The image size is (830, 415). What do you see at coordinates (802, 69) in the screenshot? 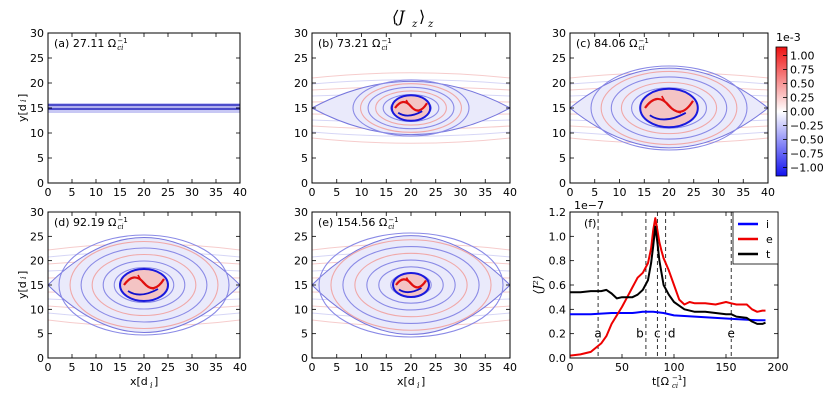
I see `colorbar-tick-label: 0.75` at bounding box center [802, 69].